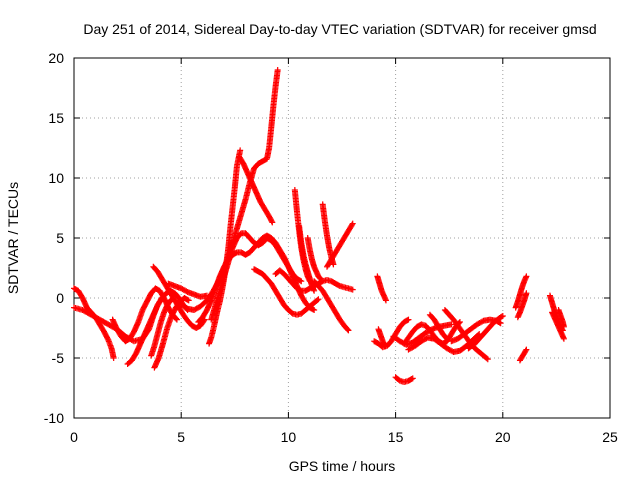 This screenshot has height=480, width=640. What do you see at coordinates (60, 298) in the screenshot?
I see `y-tick-label: 0` at bounding box center [60, 298].